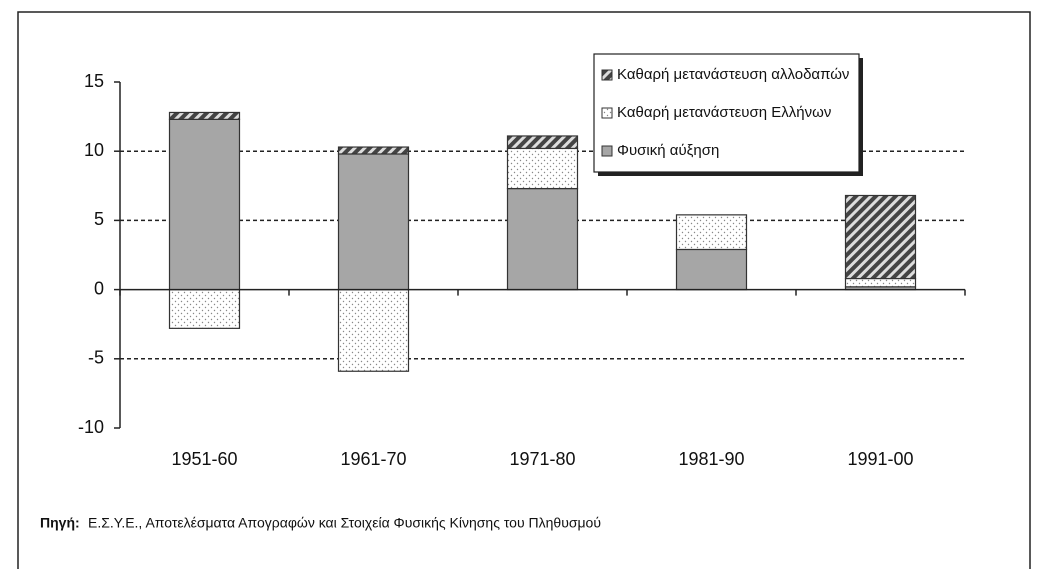 The width and height of the screenshot is (1044, 574). Describe the element at coordinates (373, 459) in the screenshot. I see `x-tick-label: 1961-70` at that location.